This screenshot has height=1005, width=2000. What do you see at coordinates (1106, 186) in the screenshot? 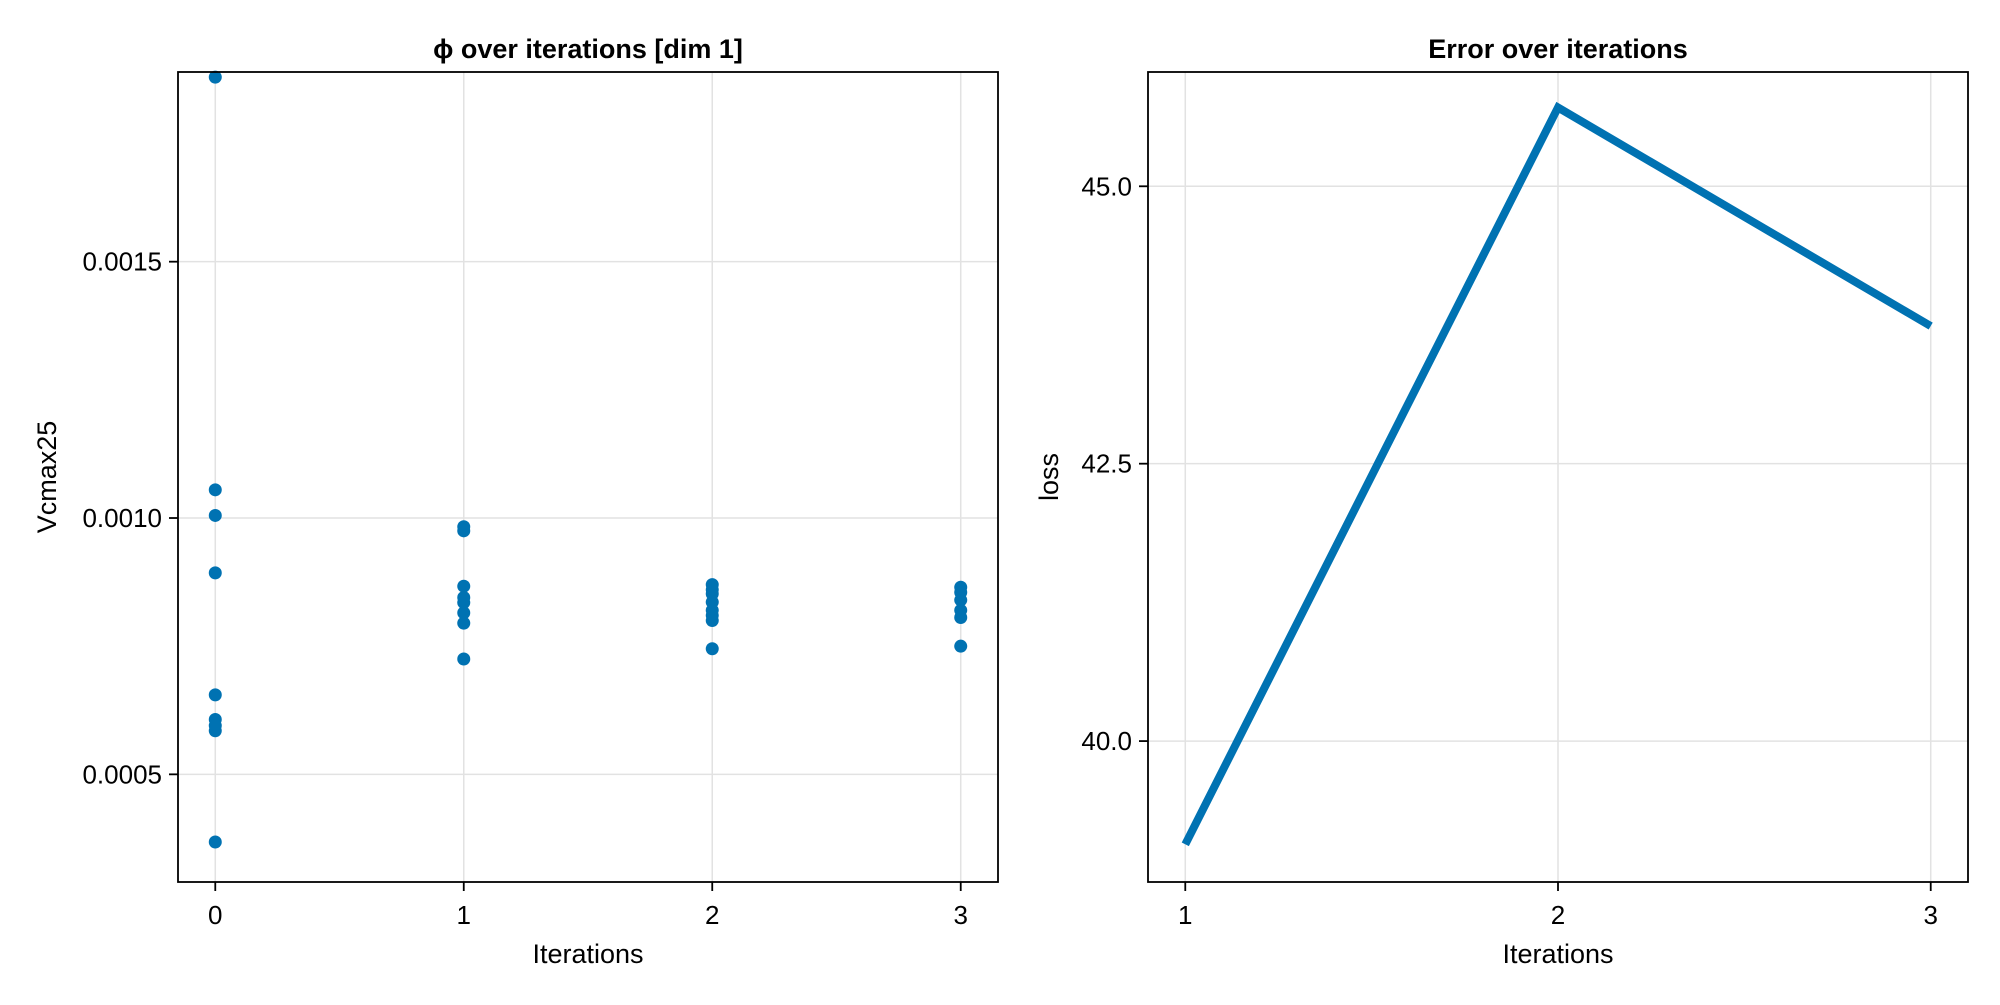
I see `error-y-tick-label: 45.0` at bounding box center [1106, 186].